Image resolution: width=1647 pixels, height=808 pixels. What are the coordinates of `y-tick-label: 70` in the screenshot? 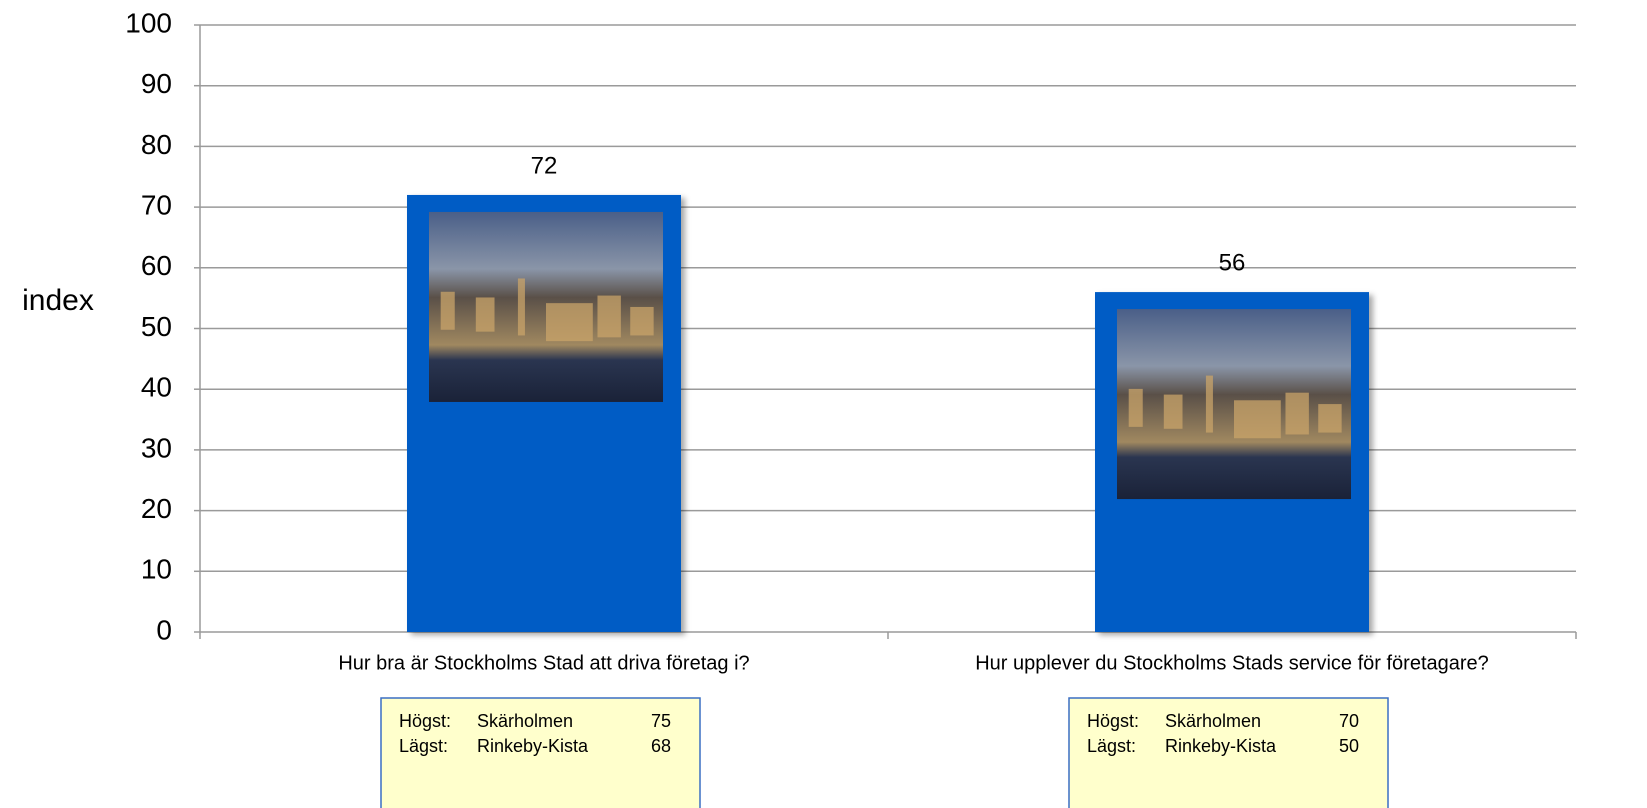 It's located at (156, 204).